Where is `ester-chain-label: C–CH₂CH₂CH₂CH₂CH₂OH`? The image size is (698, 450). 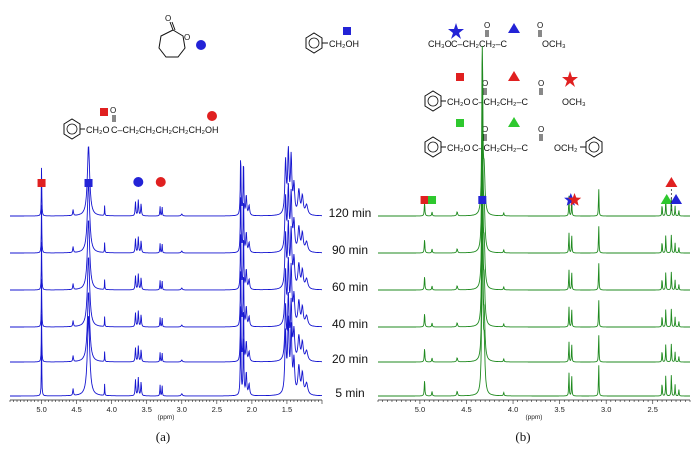 ester-chain-label: C–CH₂CH₂CH₂CH₂CH₂OH is located at coordinates (164, 130).